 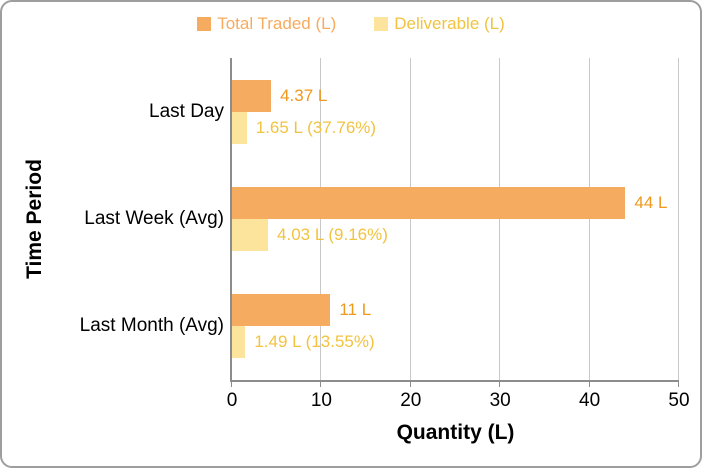 I want to click on legend-item-deliverable: Deliverable (L), so click(x=439, y=24).